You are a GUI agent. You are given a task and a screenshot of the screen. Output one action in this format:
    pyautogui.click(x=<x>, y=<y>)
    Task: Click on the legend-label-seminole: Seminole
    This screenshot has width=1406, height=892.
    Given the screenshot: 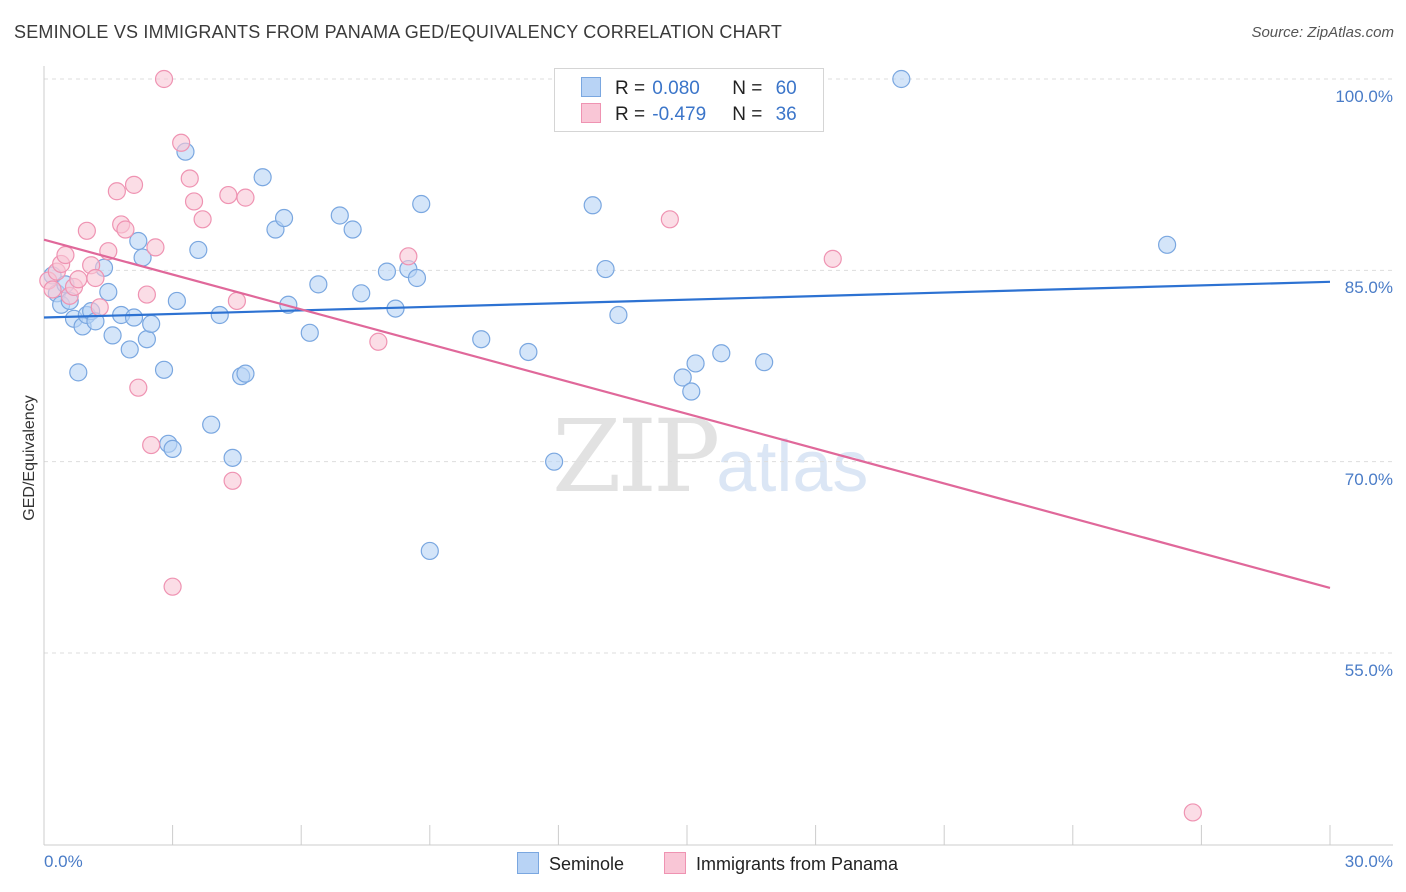 What is the action you would take?
    pyautogui.click(x=587, y=864)
    